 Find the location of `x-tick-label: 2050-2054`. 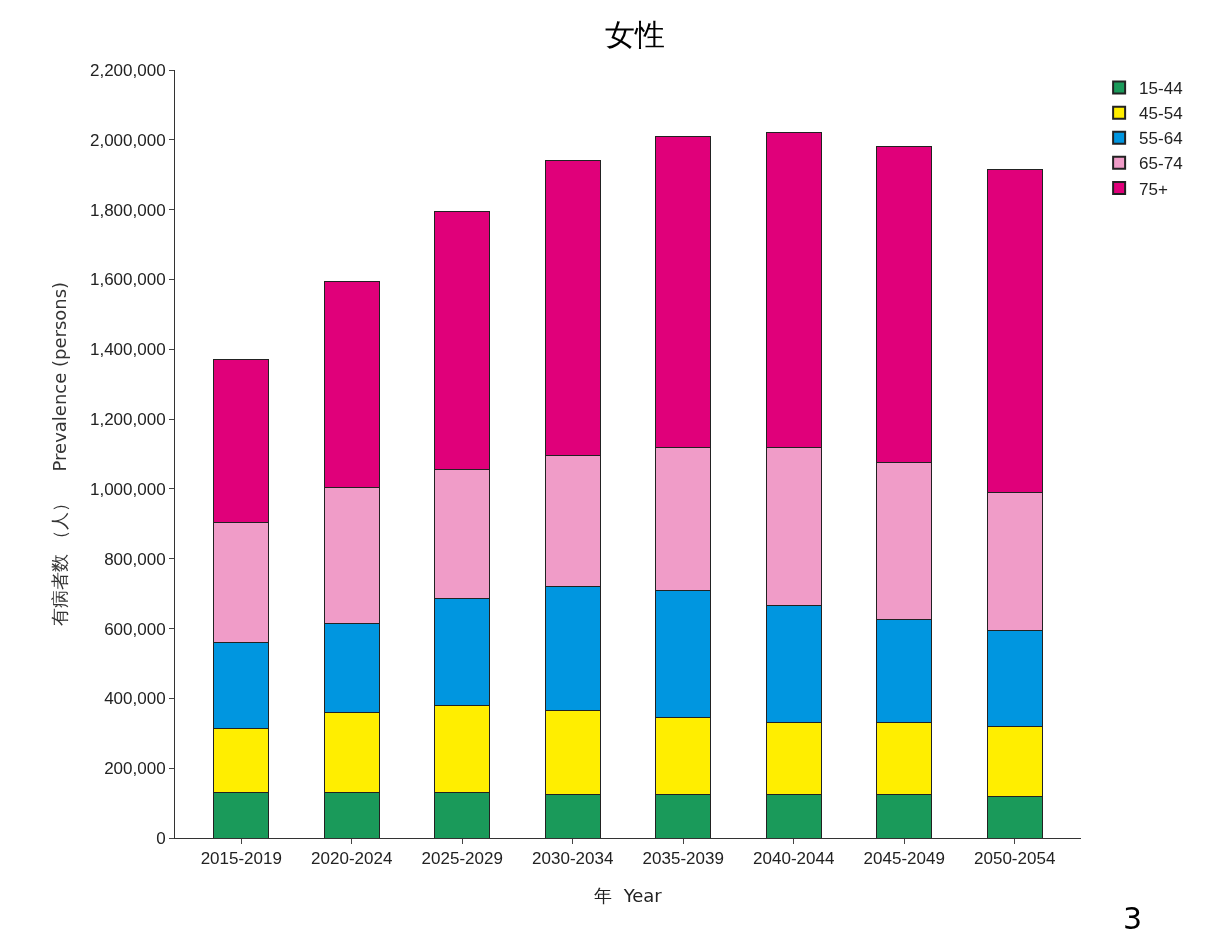

x-tick-label: 2050-2054 is located at coordinates (1015, 859).